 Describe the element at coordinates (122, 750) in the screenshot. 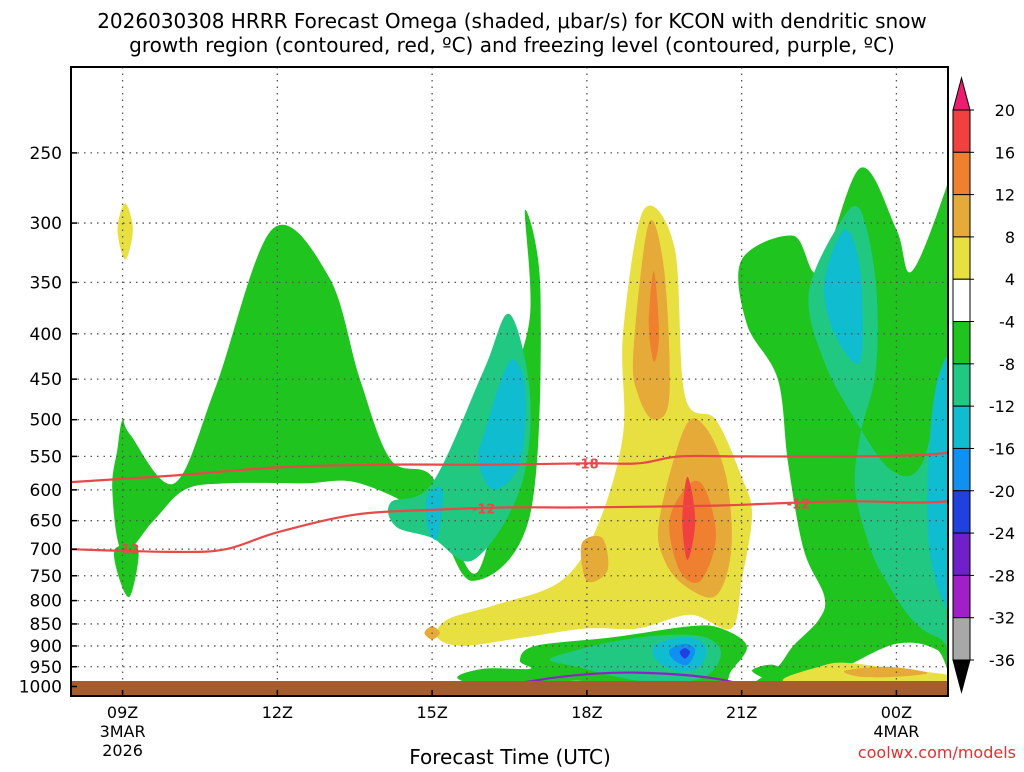

I see `x-tick-year-09Z: 2026` at that location.